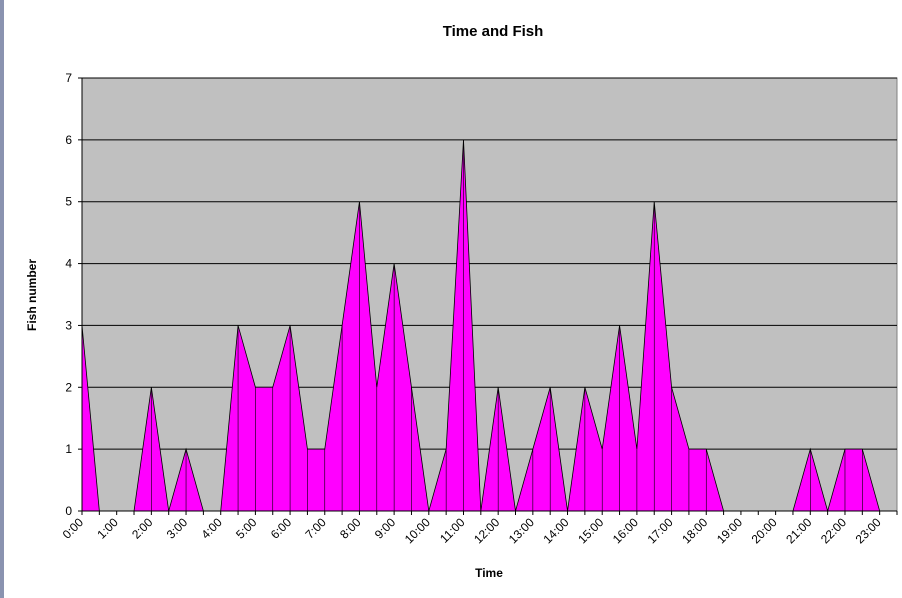 The height and width of the screenshot is (598, 902). Describe the element at coordinates (68, 264) in the screenshot. I see `y-tick-label: 4` at that location.